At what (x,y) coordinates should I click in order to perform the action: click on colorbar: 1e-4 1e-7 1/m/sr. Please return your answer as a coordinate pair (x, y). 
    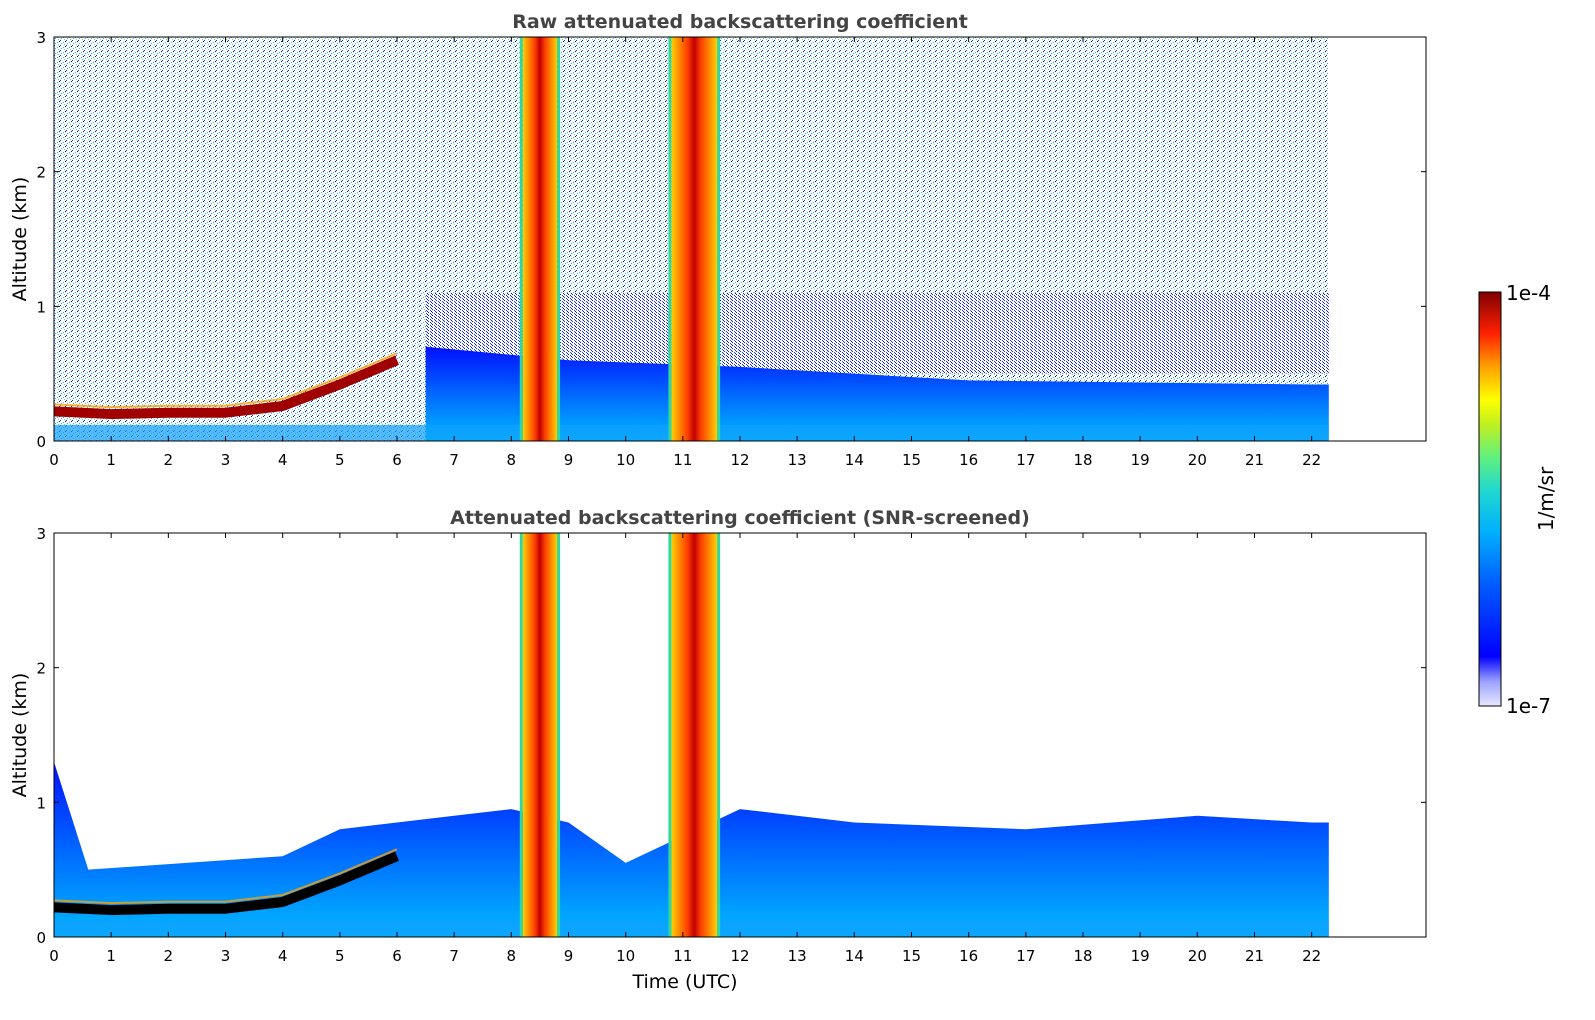
    Looking at the image, I should click on (1518, 499).